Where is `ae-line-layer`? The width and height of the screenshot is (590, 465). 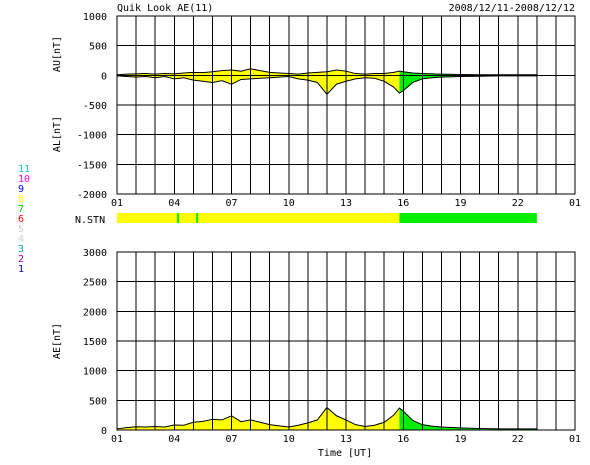
ae-line-layer is located at coordinates (326, 418).